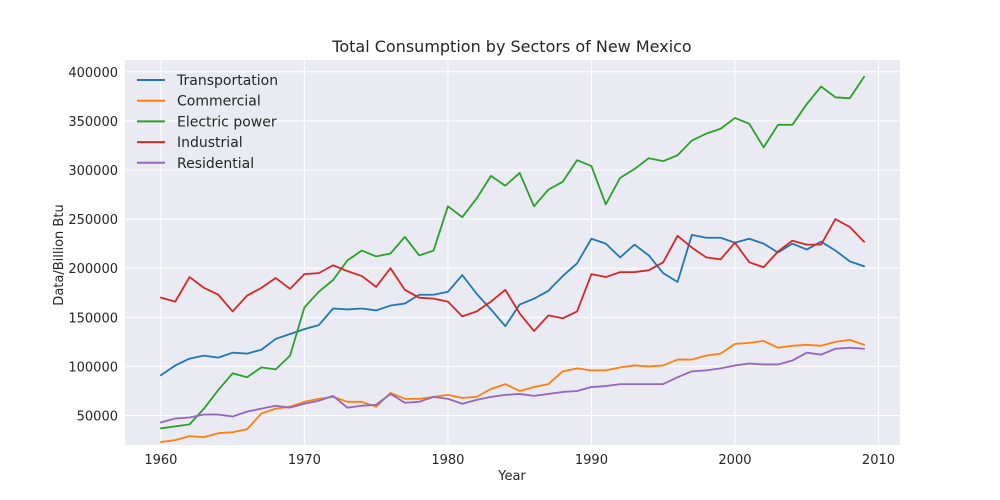  I want to click on legend-label-electric-power: Electric power, so click(227, 122).